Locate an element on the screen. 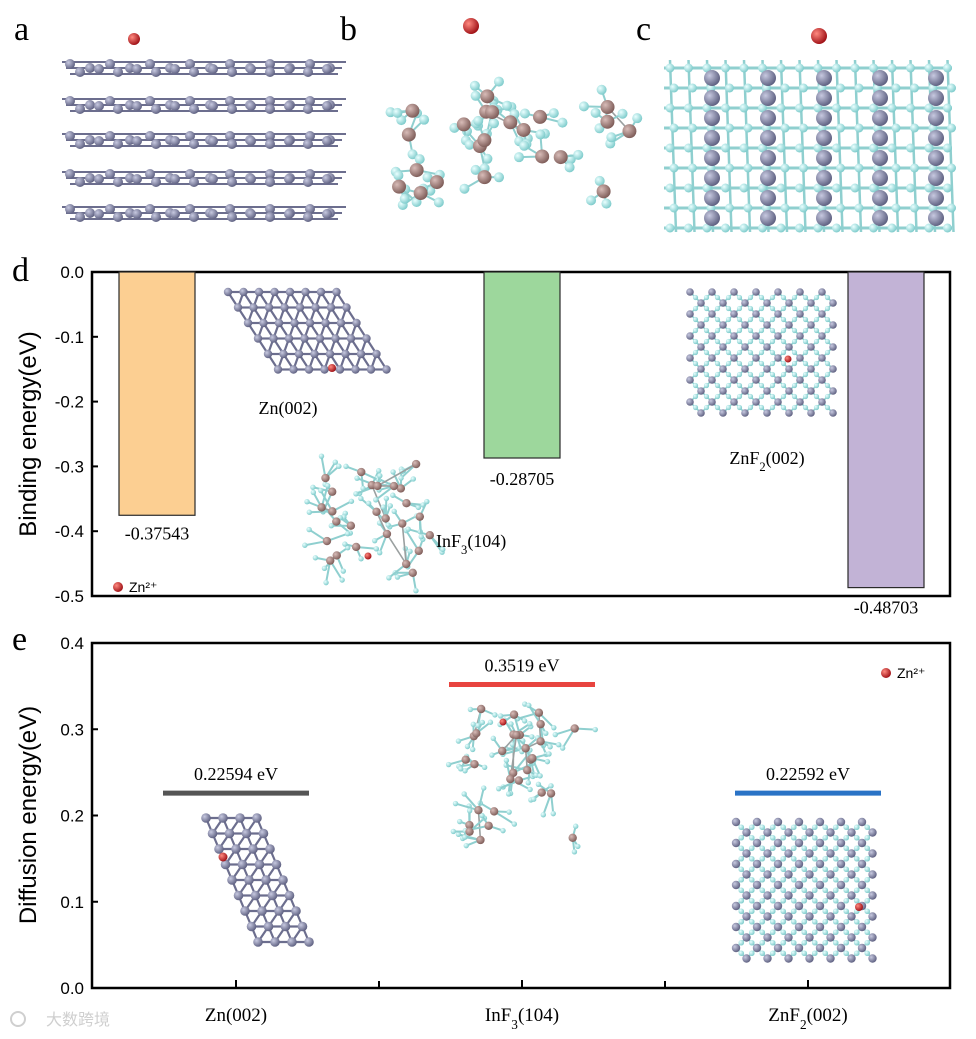 This screenshot has width=976, height=1039. chart-d-ytick-label: -0.4 is located at coordinates (69, 531).